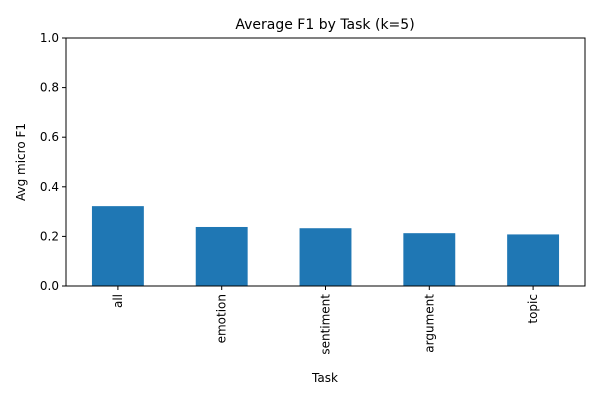  Describe the element at coordinates (324, 25) in the screenshot. I see `chart-title: Average F1 by Task (k=5)` at that location.